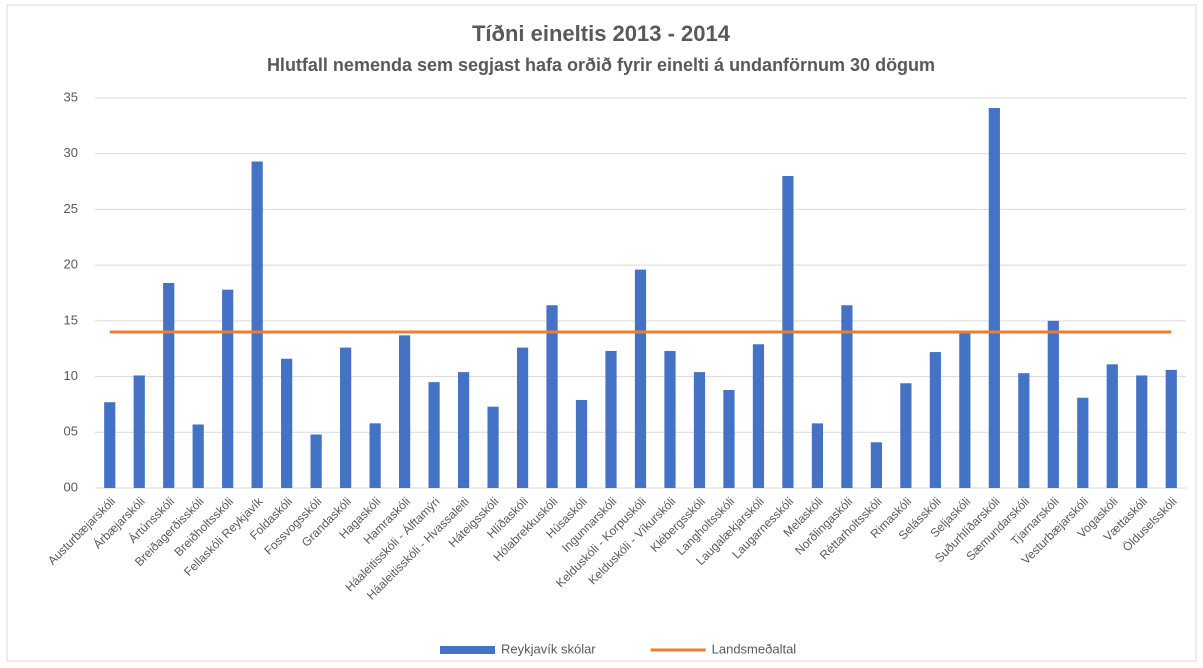 The image size is (1203, 668). What do you see at coordinates (601, 33) in the screenshot?
I see `chart-title: Tíðni eineltis 2013 - 2014` at bounding box center [601, 33].